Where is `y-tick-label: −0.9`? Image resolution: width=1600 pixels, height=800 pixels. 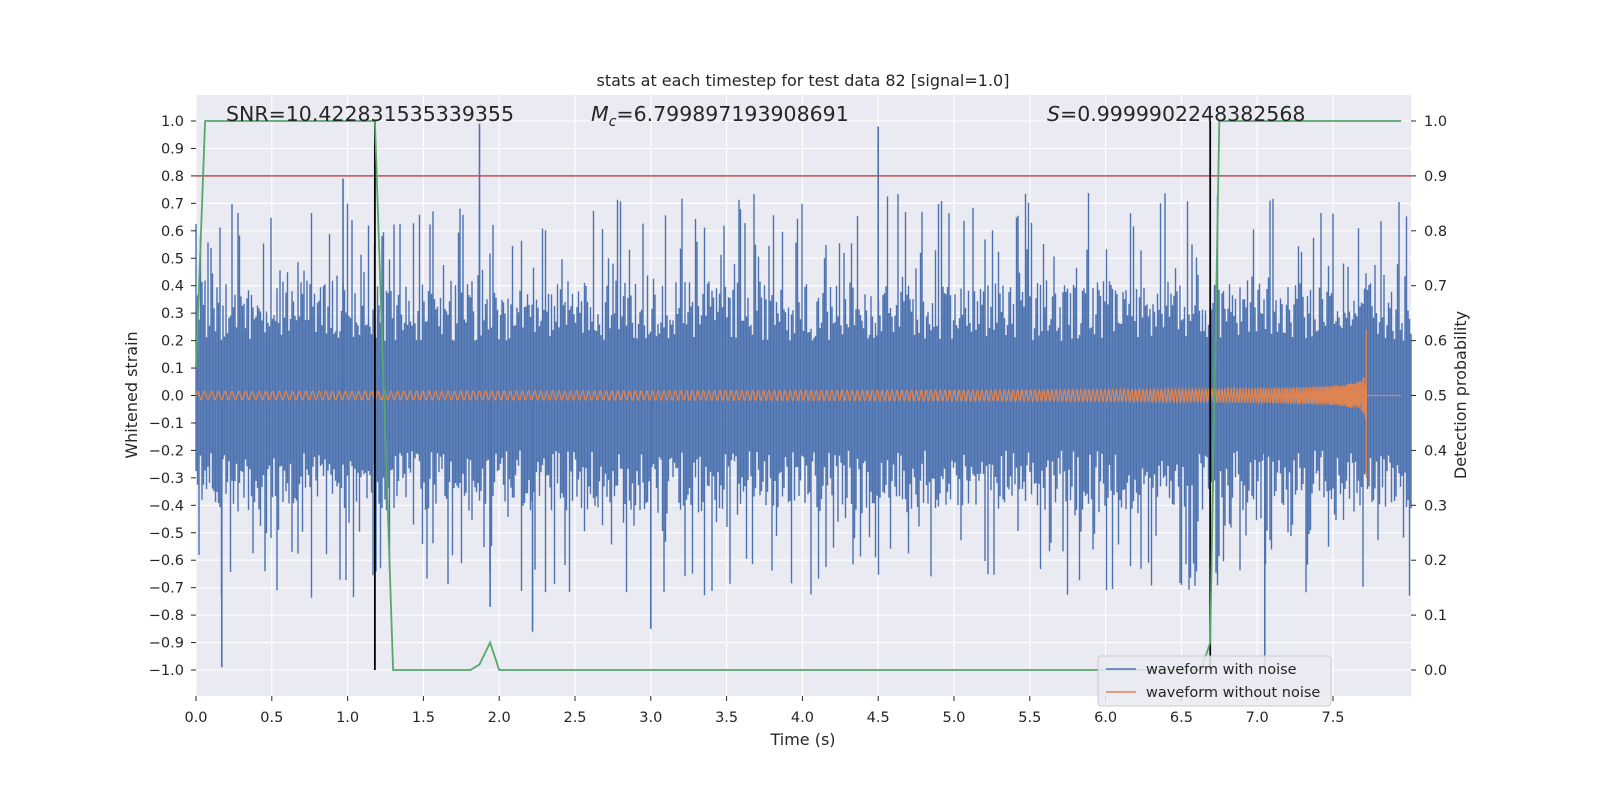 y-tick-label: −0.9 is located at coordinates (166, 644).